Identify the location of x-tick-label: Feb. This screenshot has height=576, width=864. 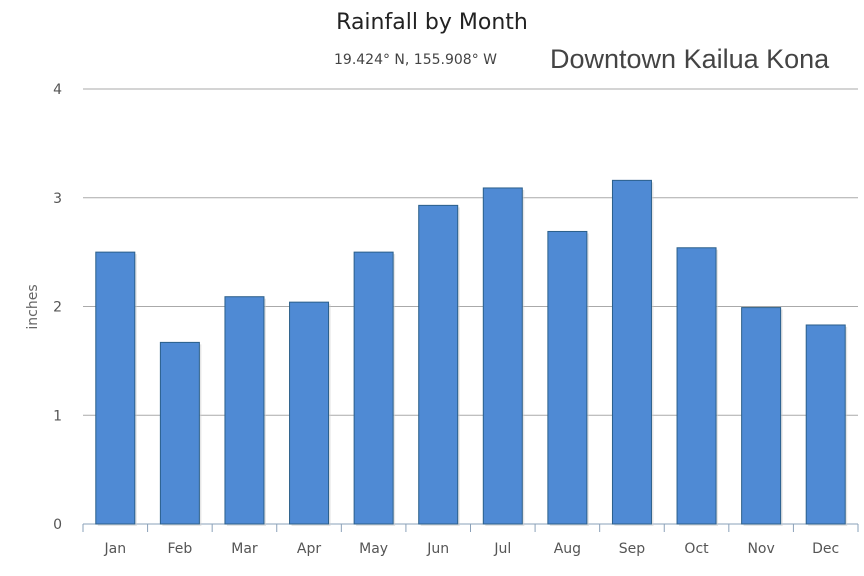
(179, 549).